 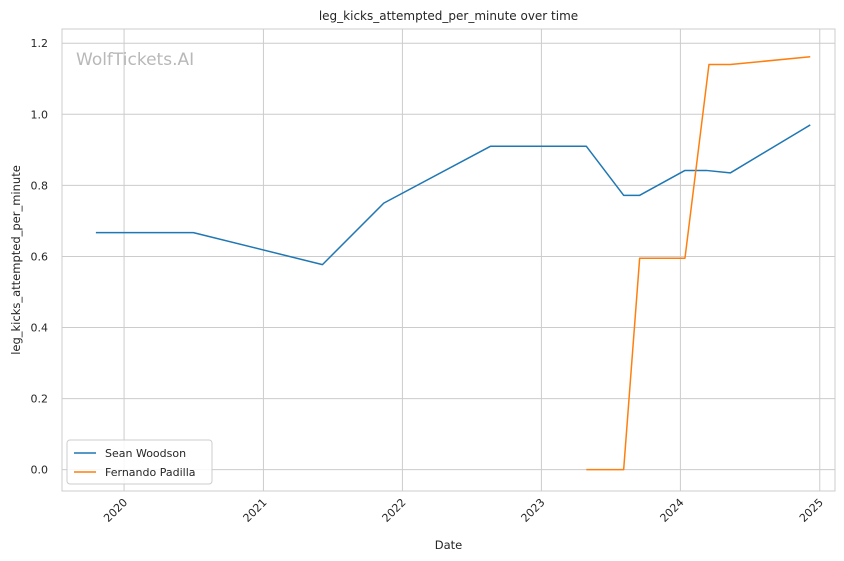 I want to click on x-tick-label: 2020, so click(x=115, y=510).